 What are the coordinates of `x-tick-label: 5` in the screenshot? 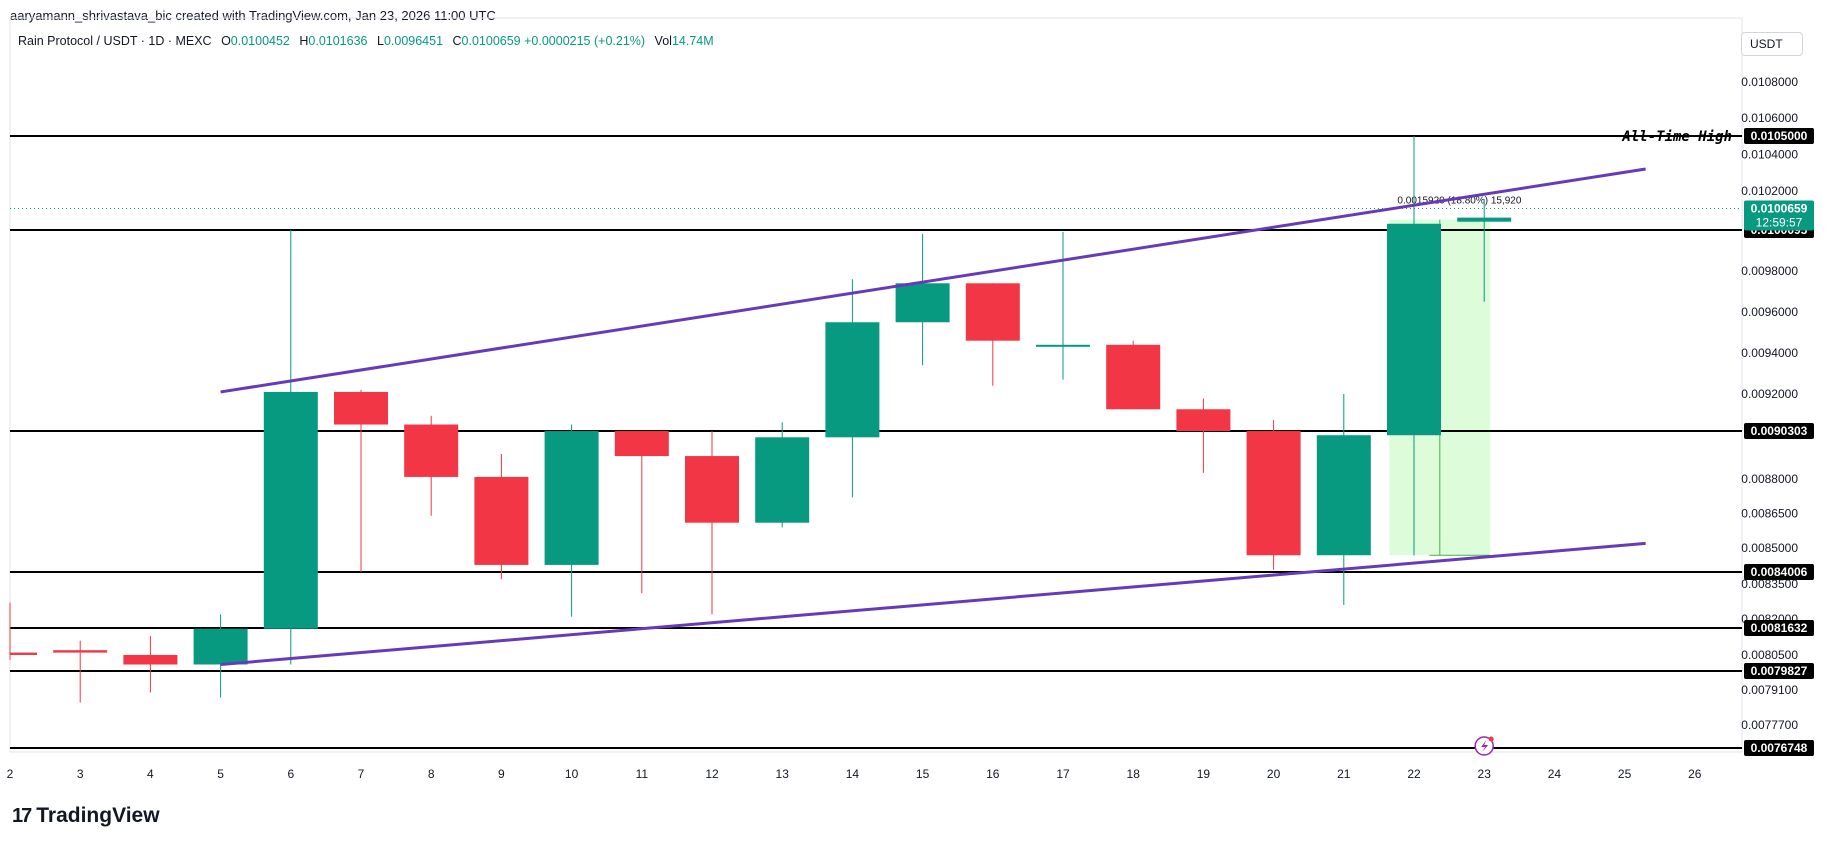 It's located at (220, 774).